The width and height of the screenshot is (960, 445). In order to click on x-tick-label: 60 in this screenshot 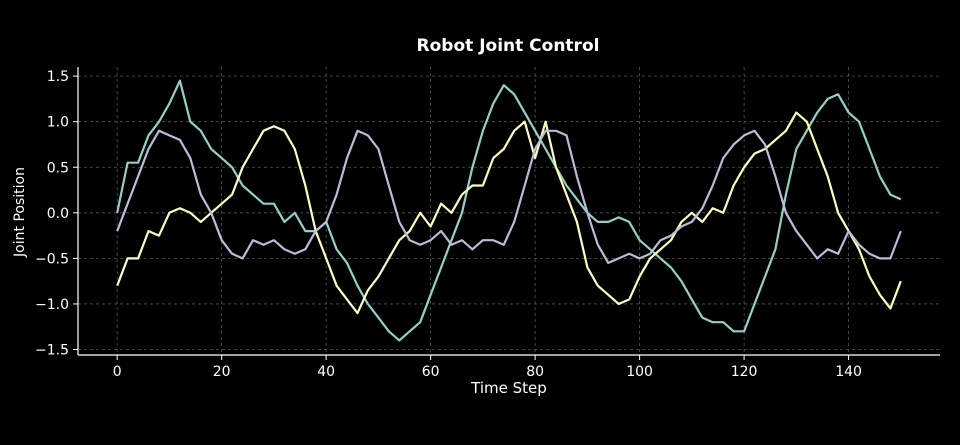, I will do `click(431, 372)`.